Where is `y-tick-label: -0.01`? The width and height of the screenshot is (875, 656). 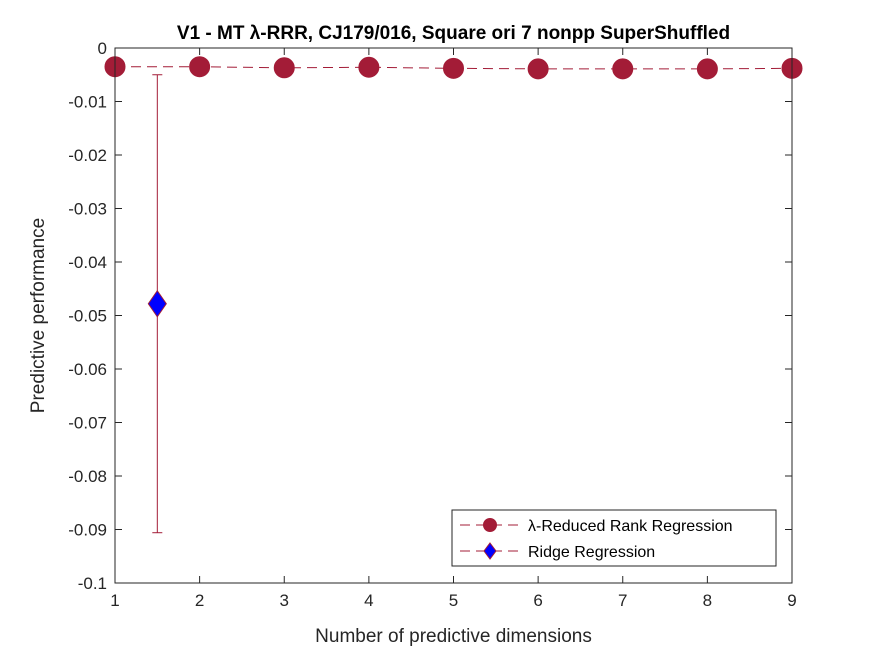
y-tick-label: -0.01 is located at coordinates (87, 102).